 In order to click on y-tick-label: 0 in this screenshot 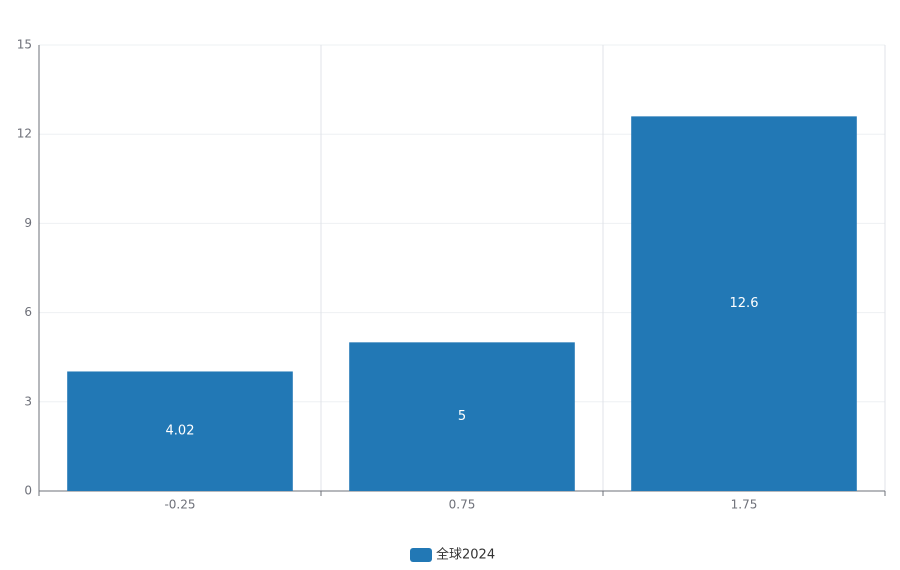, I will do `click(28, 491)`.